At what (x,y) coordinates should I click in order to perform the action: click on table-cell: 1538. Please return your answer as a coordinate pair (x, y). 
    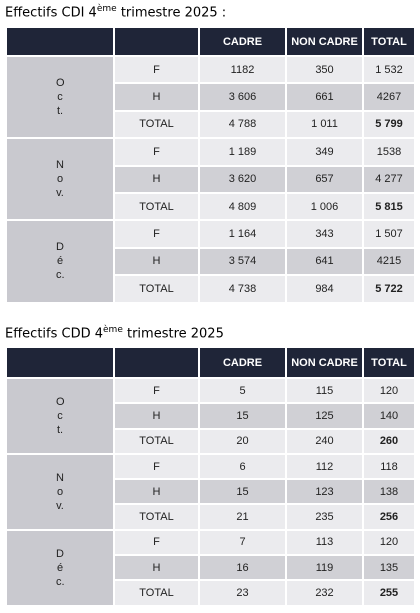
    Looking at the image, I should click on (389, 152).